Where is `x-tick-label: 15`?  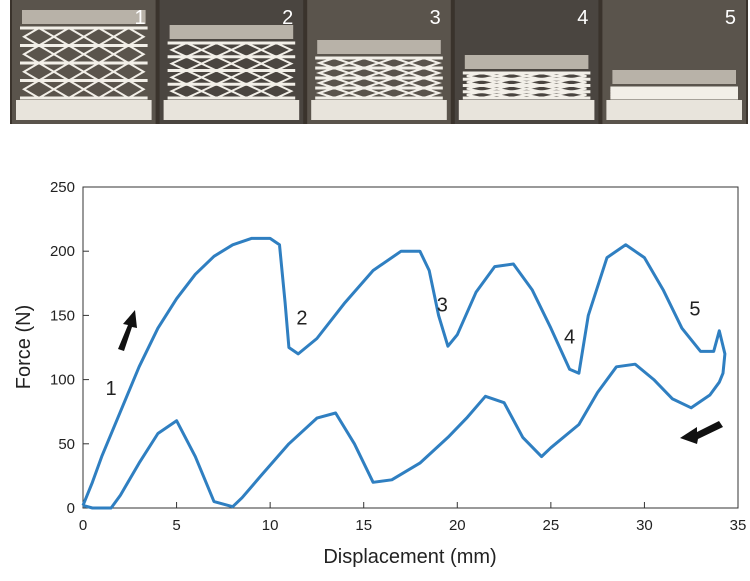 x-tick-label: 15 is located at coordinates (363, 525).